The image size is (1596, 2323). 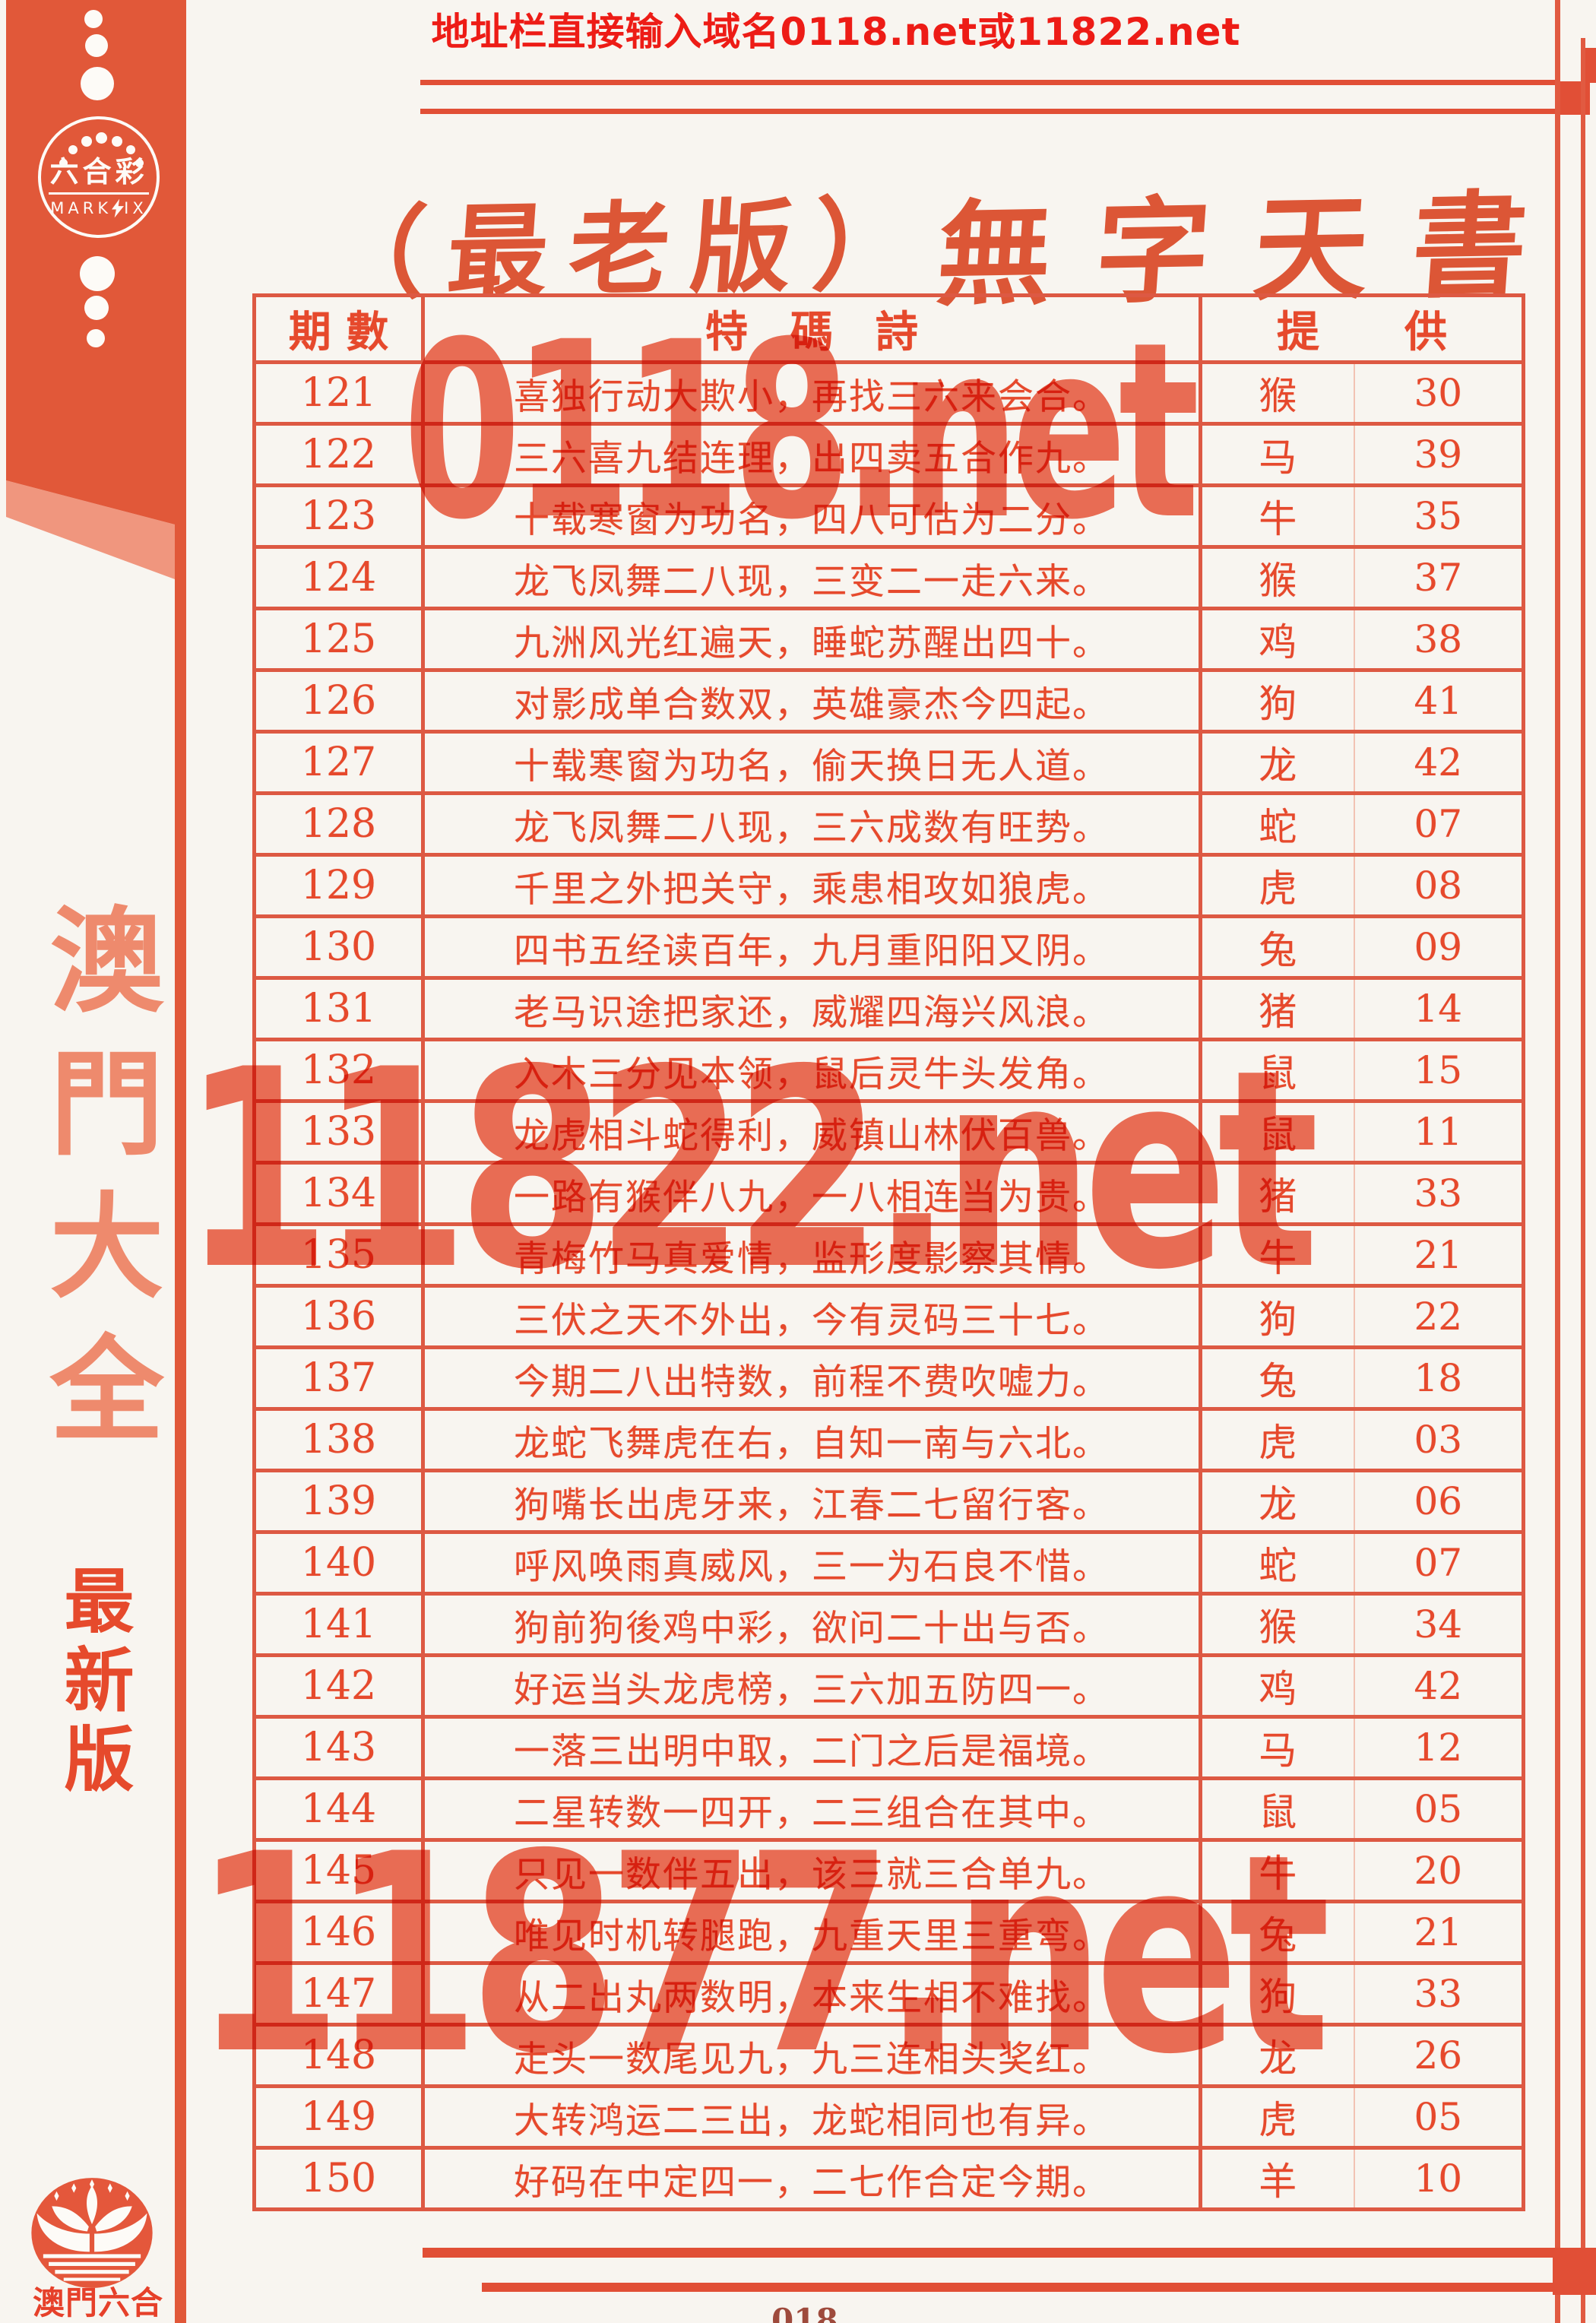 What do you see at coordinates (339, 328) in the screenshot?
I see `col-header-period: 期 數` at bounding box center [339, 328].